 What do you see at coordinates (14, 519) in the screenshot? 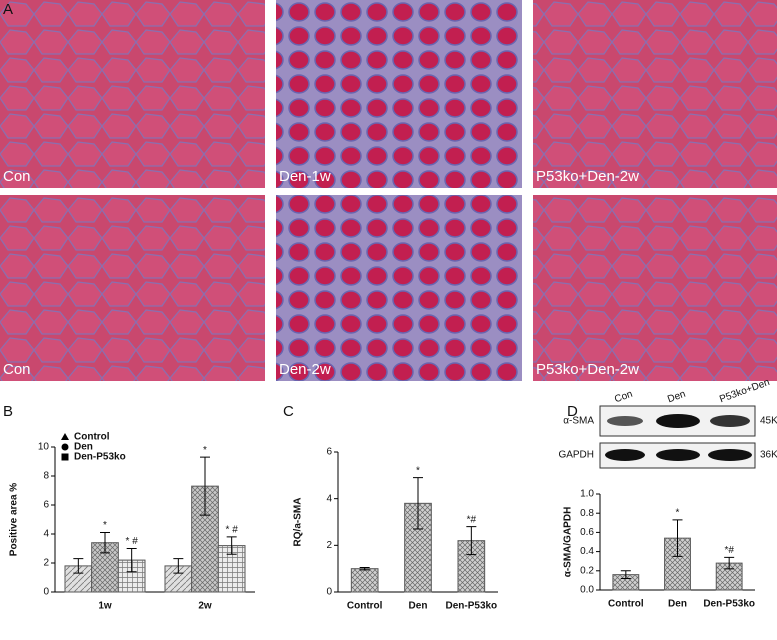
I see `y-axis-label: Positive area %` at bounding box center [14, 519].